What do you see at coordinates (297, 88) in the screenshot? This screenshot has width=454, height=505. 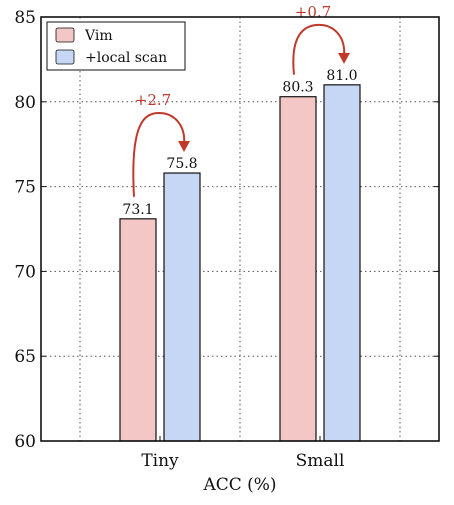 I see `data-label: 80.3` at bounding box center [297, 88].